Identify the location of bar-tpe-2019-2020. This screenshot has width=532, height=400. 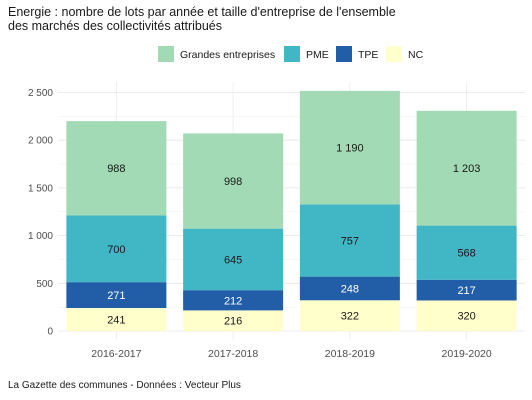
(466, 290).